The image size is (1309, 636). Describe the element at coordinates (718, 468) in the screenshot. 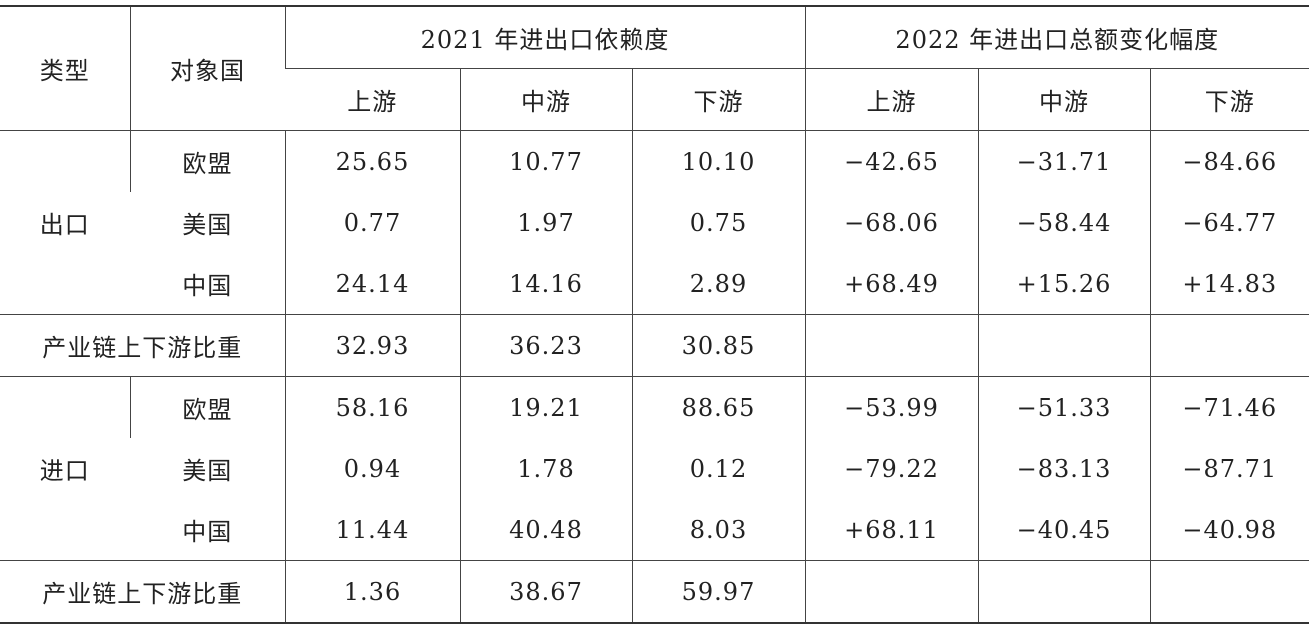

I see `value-cell: 0.12` at that location.